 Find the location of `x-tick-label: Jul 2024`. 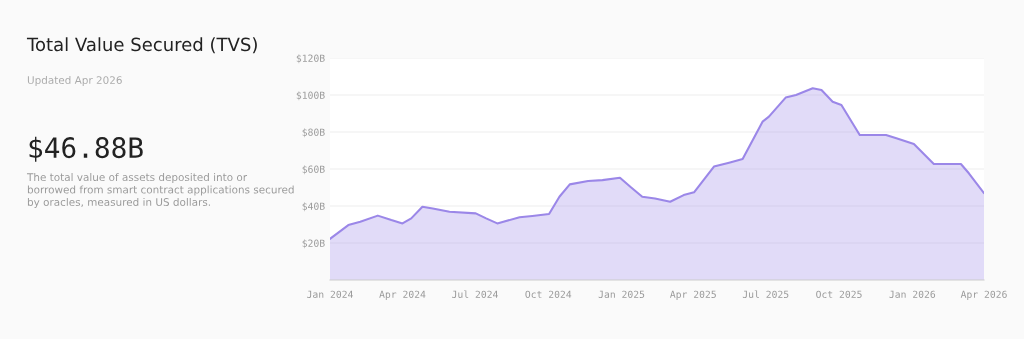

x-tick-label: Jul 2024 is located at coordinates (475, 294).